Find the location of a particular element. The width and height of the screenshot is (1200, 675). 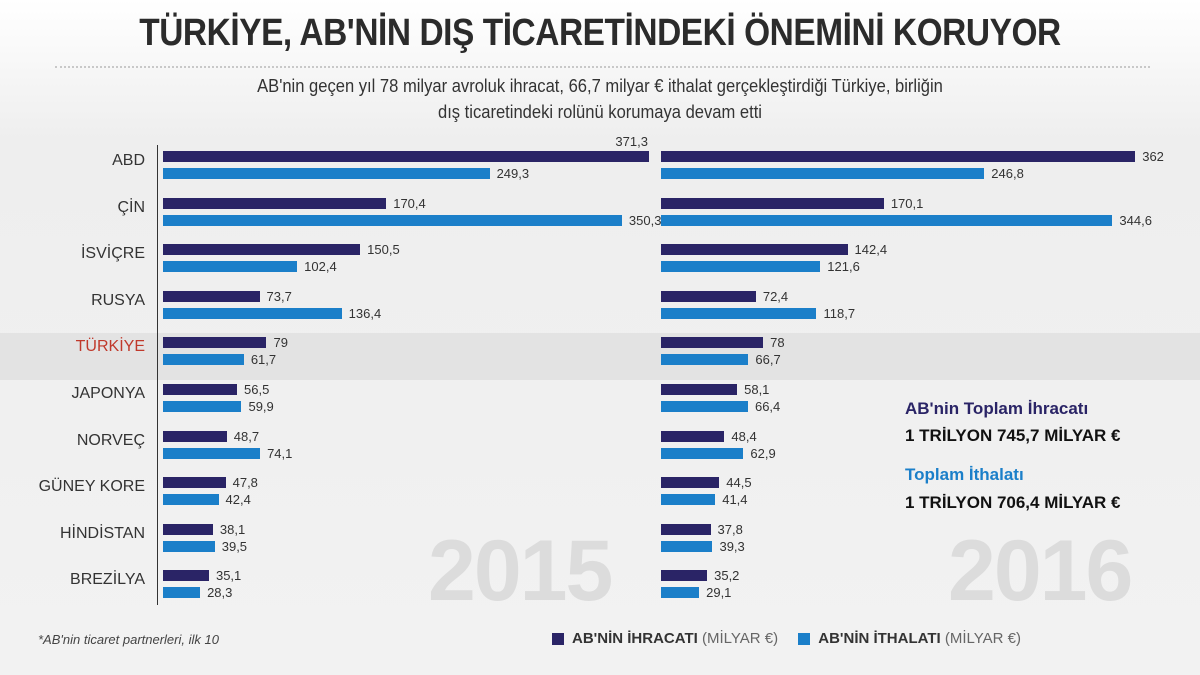

category-label: ABD is located at coordinates (128, 160).